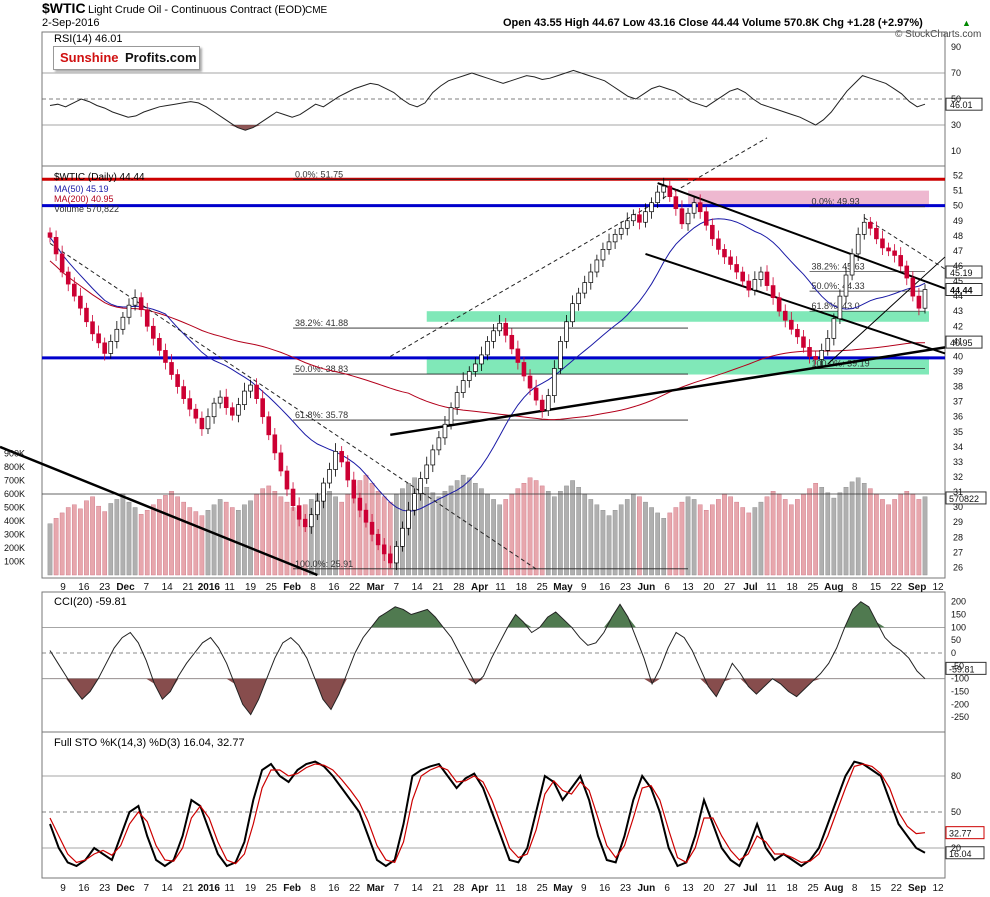 The height and width of the screenshot is (897, 990). What do you see at coordinates (958, 432) in the screenshot?
I see `price-tick-label: 35` at bounding box center [958, 432].